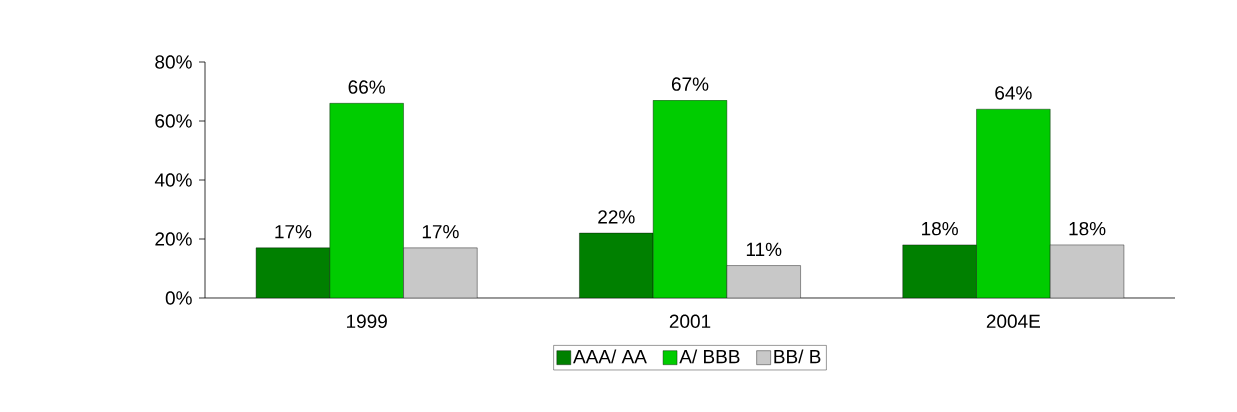 The width and height of the screenshot is (1237, 412). I want to click on y-tick-label: 60%, so click(173, 121).